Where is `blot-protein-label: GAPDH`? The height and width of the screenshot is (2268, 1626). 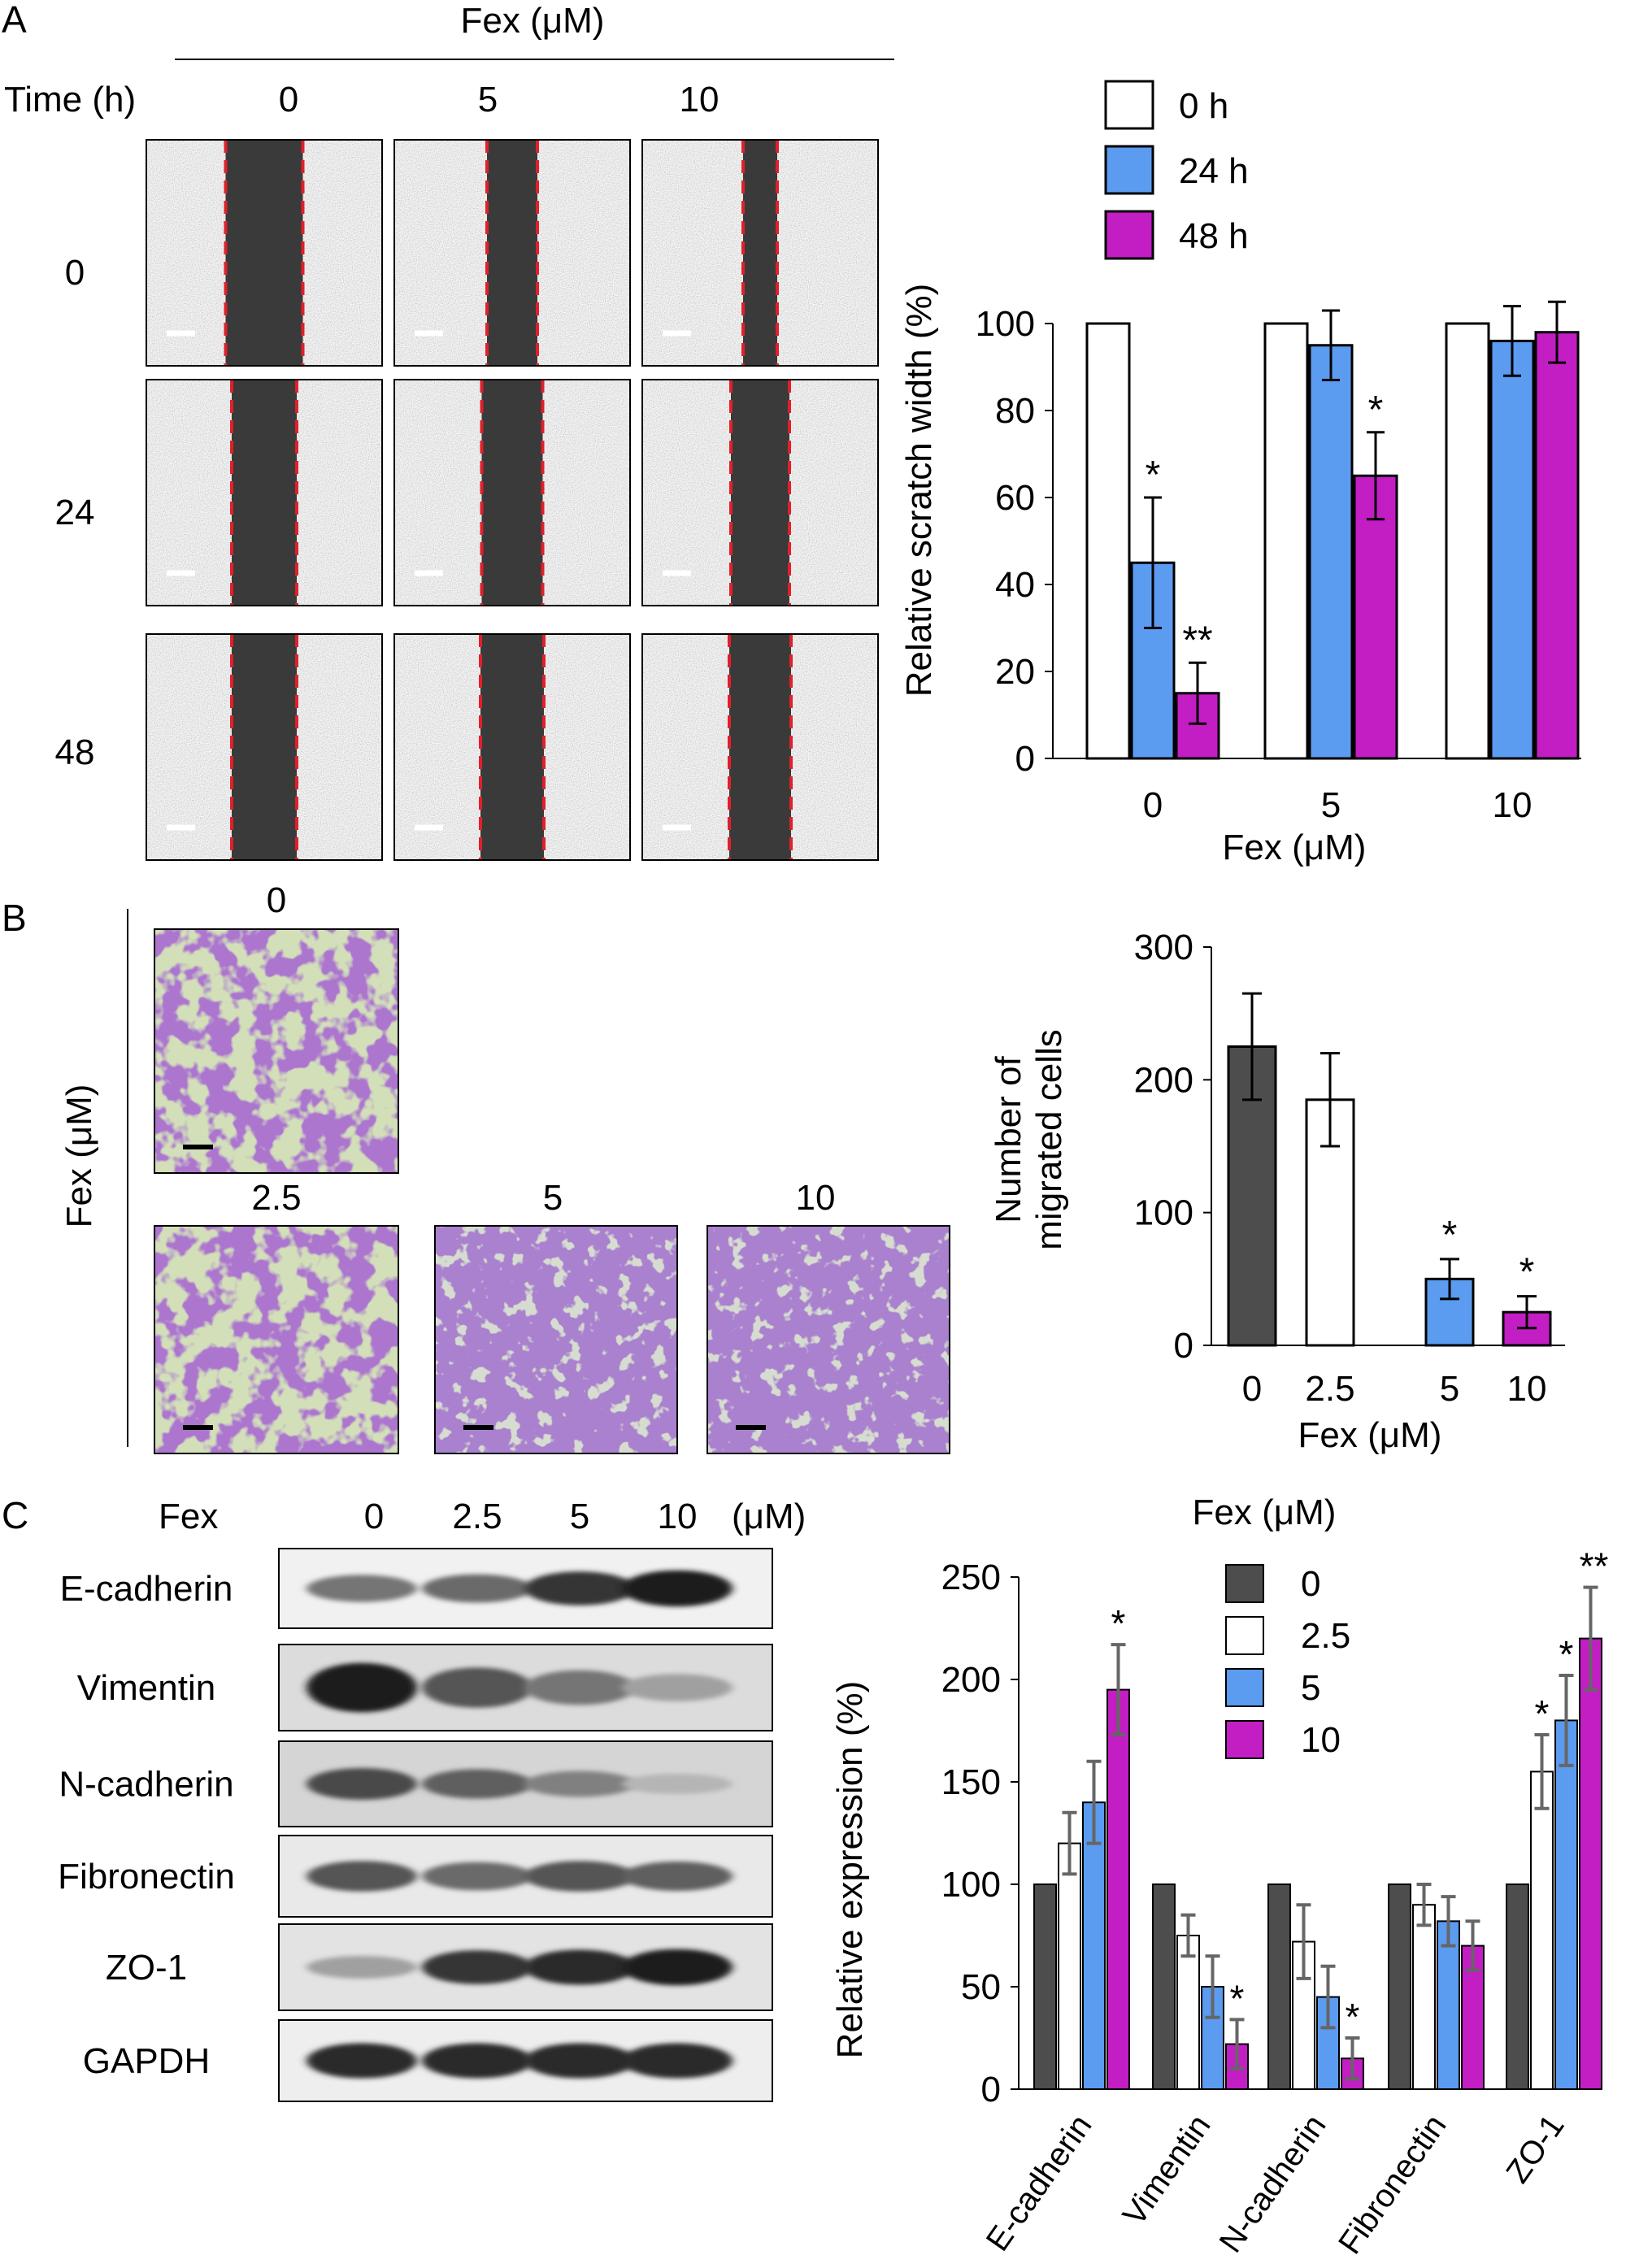
blot-protein-label: GAPDH is located at coordinates (146, 2061).